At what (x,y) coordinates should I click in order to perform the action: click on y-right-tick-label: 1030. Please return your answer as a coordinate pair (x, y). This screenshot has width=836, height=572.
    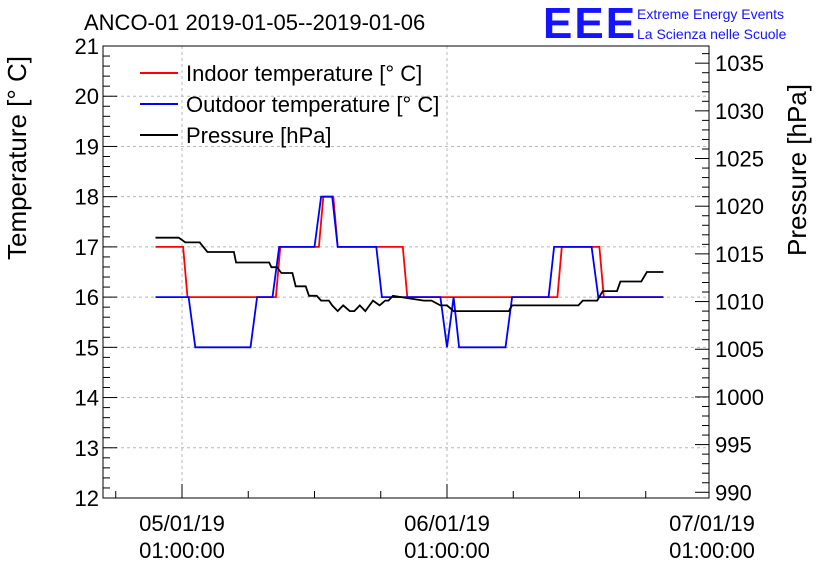
    Looking at the image, I should click on (739, 111).